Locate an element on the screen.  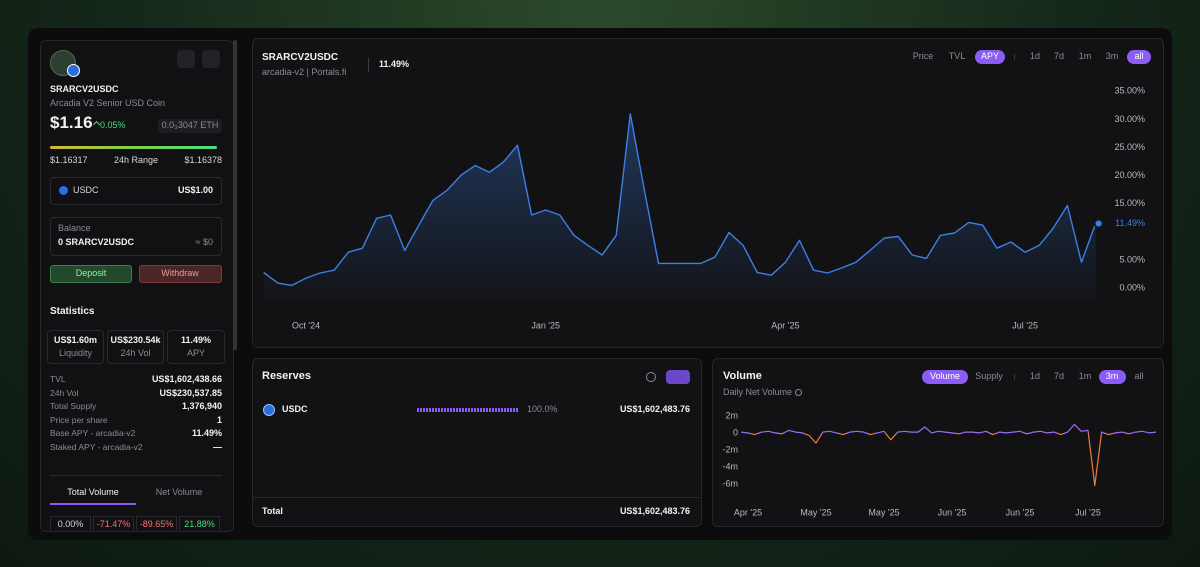
y-tick-label: -6m is located at coordinates (731, 483).